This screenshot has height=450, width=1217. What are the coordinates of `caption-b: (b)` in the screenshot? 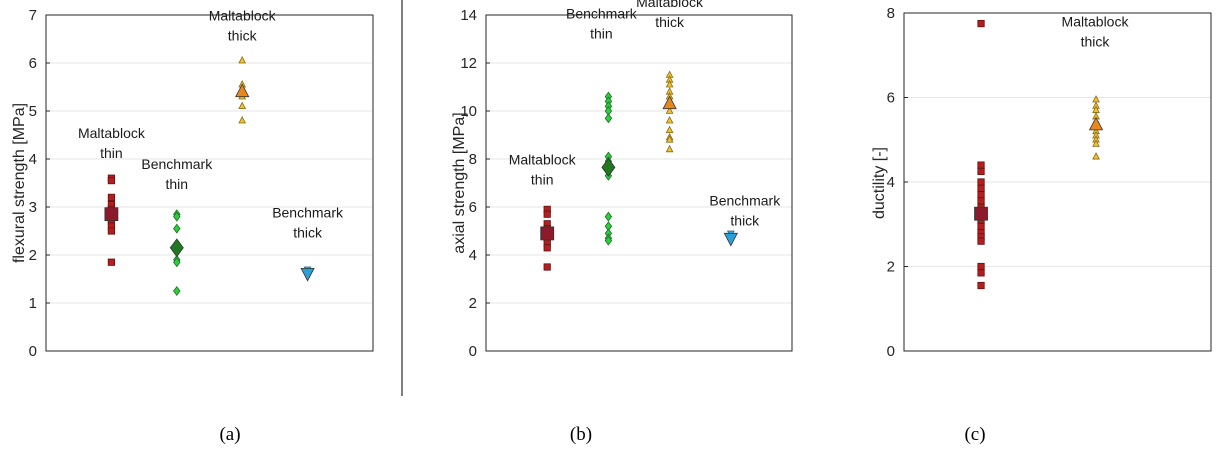 It's located at (581, 434).